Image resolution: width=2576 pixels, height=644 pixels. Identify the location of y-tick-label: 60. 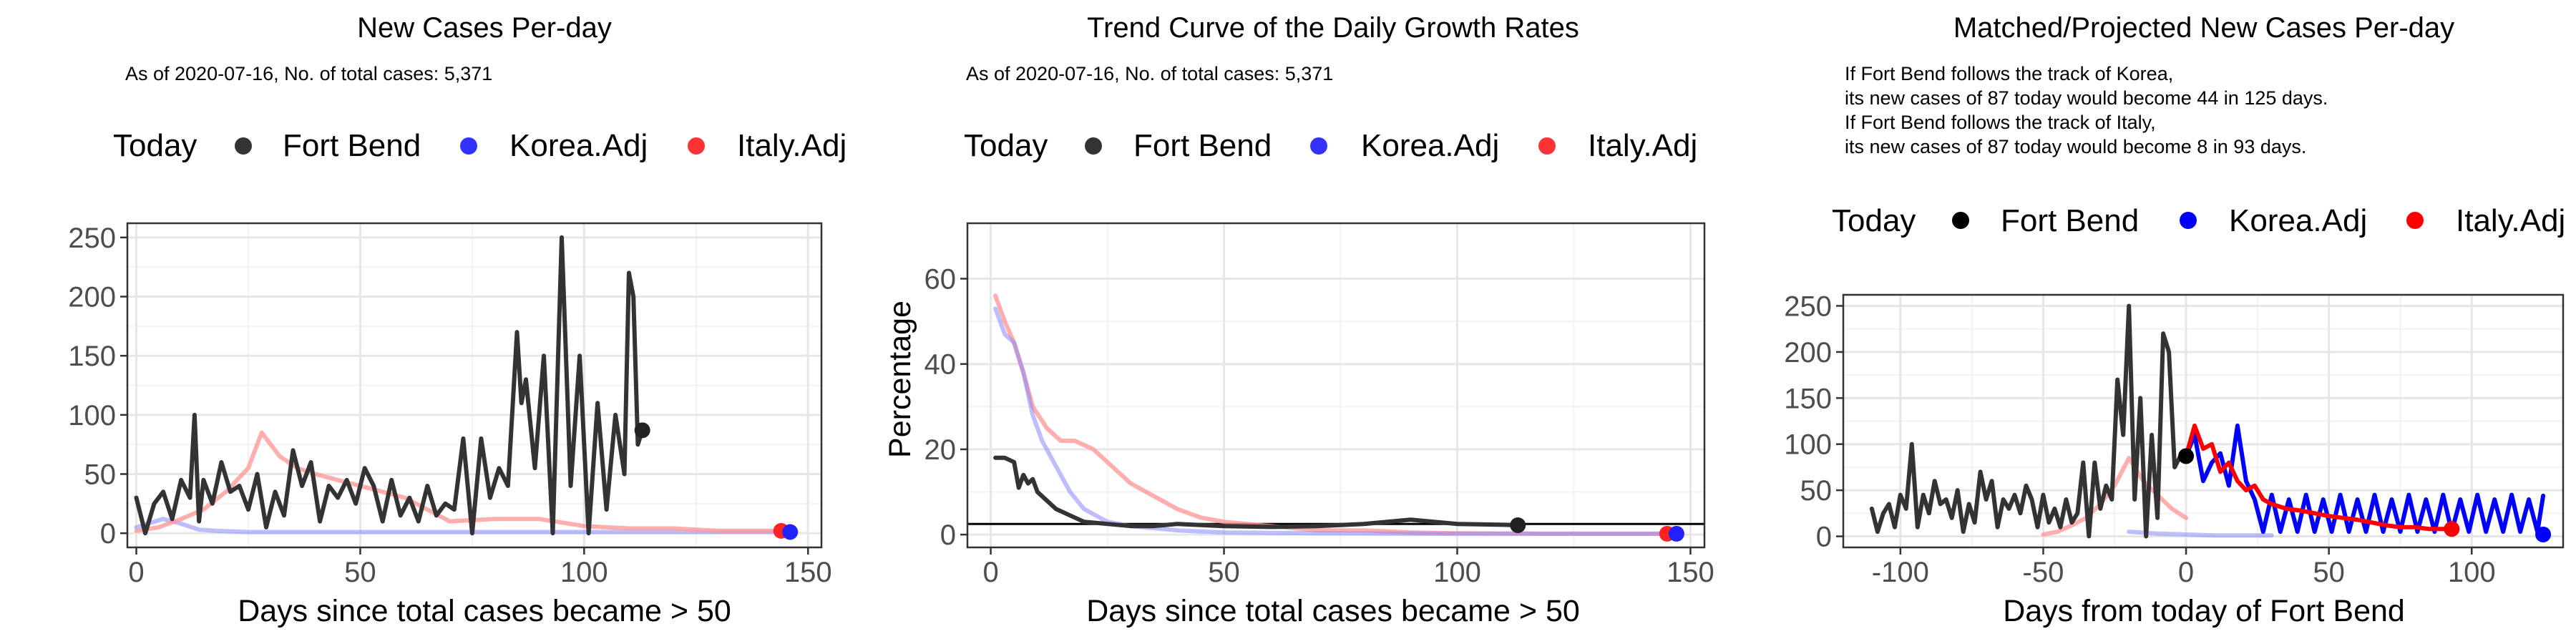
(940, 279).